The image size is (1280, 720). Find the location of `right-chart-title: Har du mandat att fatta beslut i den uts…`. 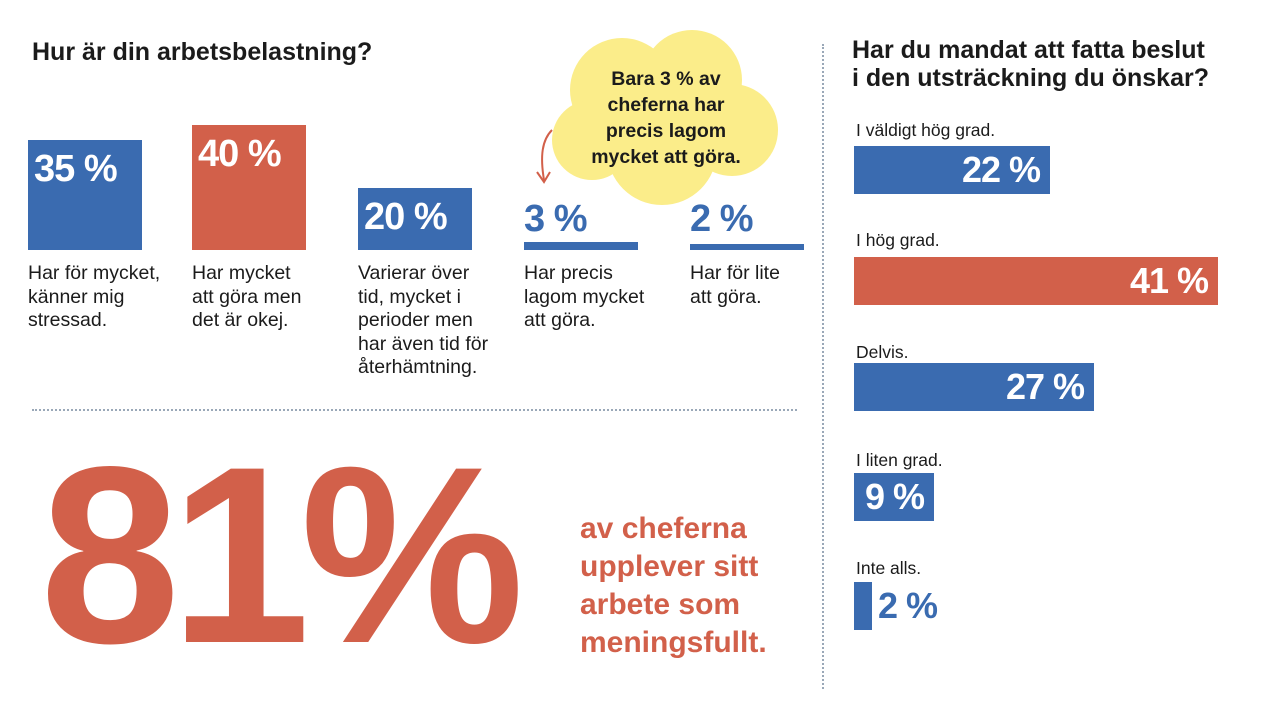

right-chart-title: Har du mandat att fatta beslut i den uts… is located at coordinates (1030, 64).